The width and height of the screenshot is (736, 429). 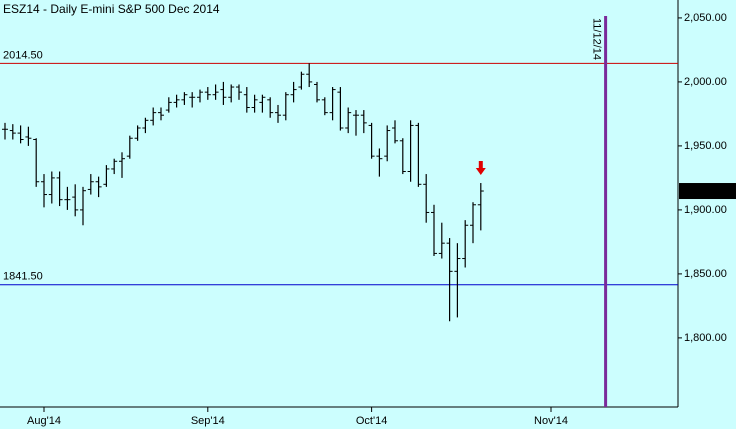 I want to click on x-tick-label: Oct'14, so click(x=371, y=421).